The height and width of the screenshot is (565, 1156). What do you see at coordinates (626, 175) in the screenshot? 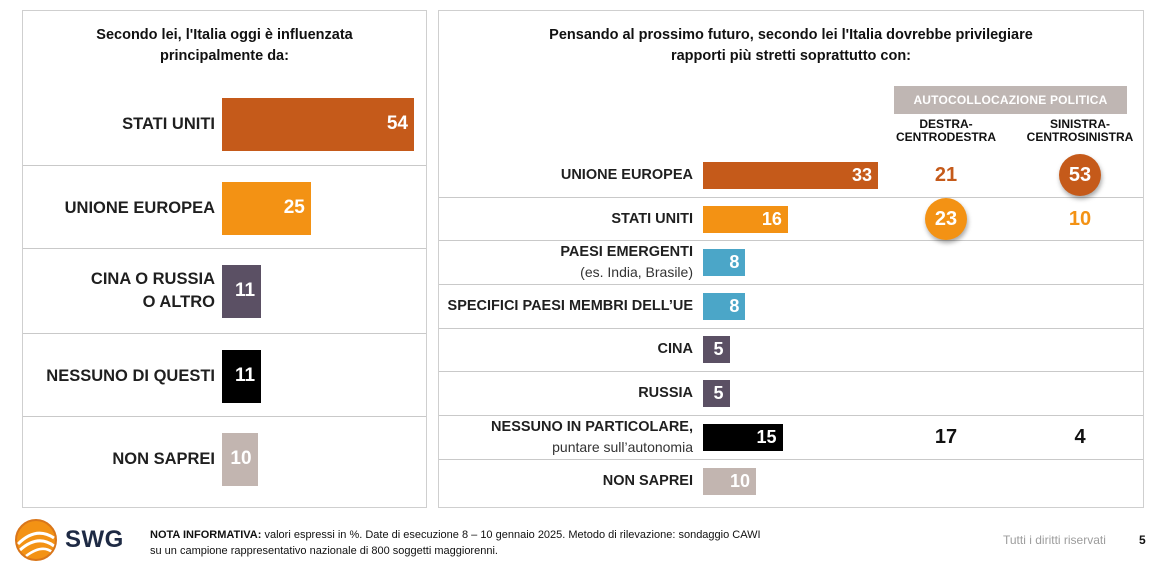
I see `right-category-line1: UNIONE EUROPEA` at bounding box center [626, 175].